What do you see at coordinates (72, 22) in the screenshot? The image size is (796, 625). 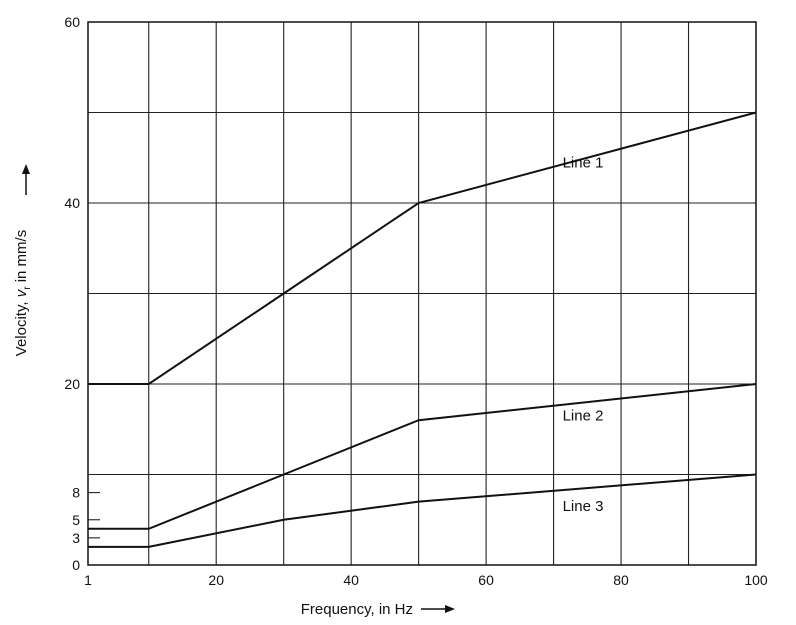 I see `y-tick-label: 60` at bounding box center [72, 22].